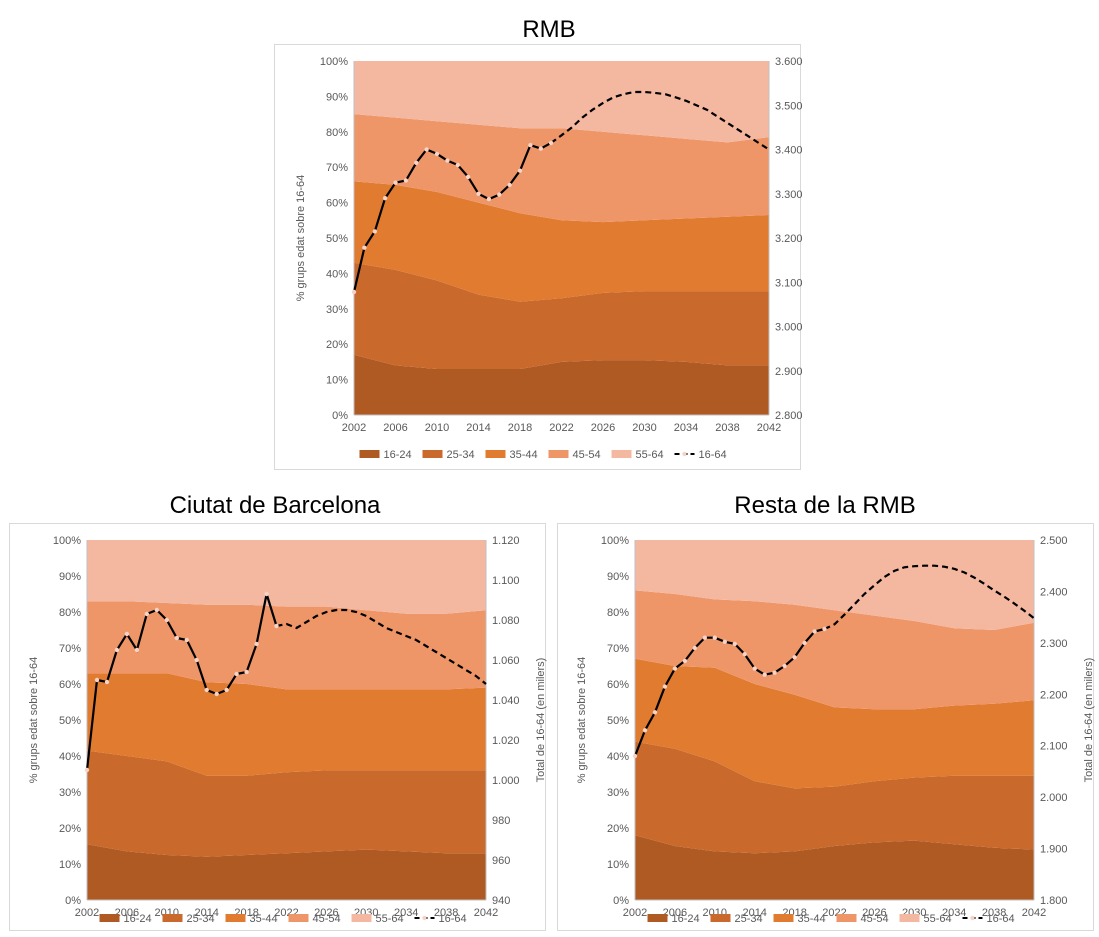  What do you see at coordinates (437, 428) in the screenshot?
I see `x-tick-label: 2010` at bounding box center [437, 428].